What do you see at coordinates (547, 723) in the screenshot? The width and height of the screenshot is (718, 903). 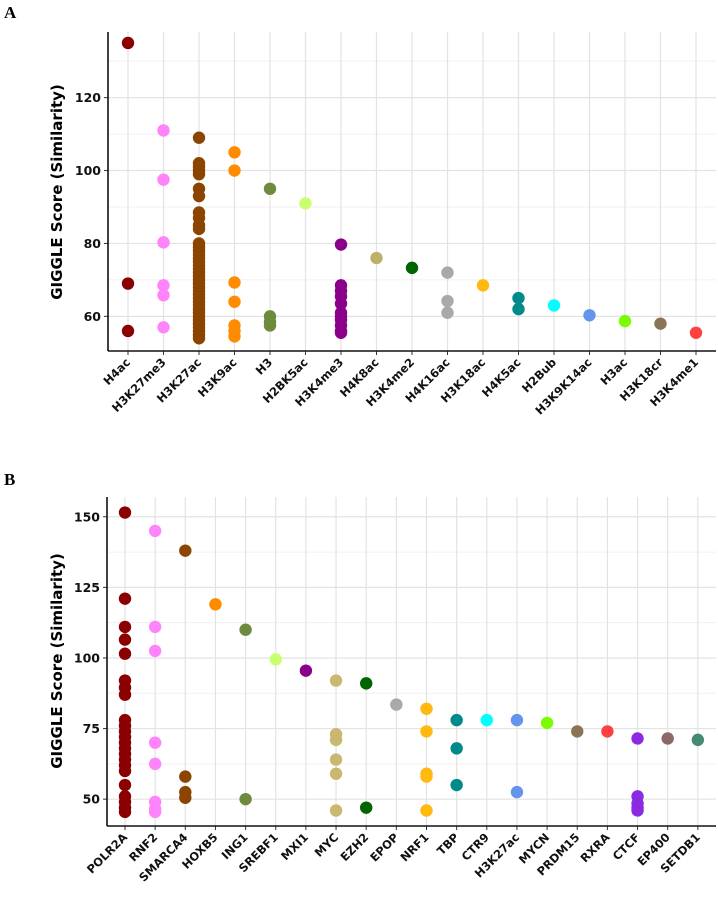 I see `data-point-mycn` at bounding box center [547, 723].